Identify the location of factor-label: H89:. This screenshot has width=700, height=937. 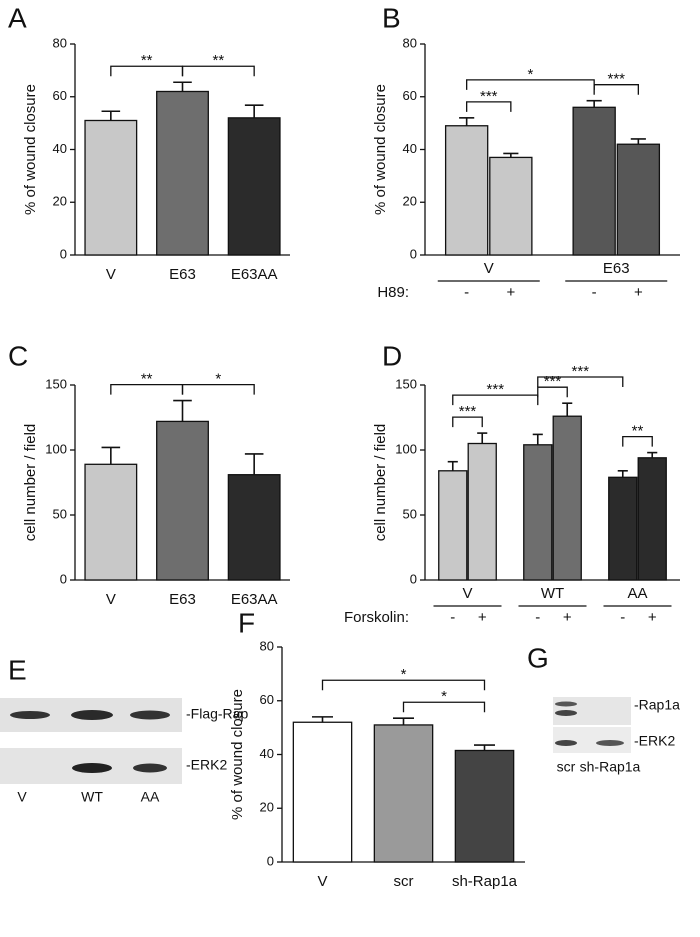
(393, 292).